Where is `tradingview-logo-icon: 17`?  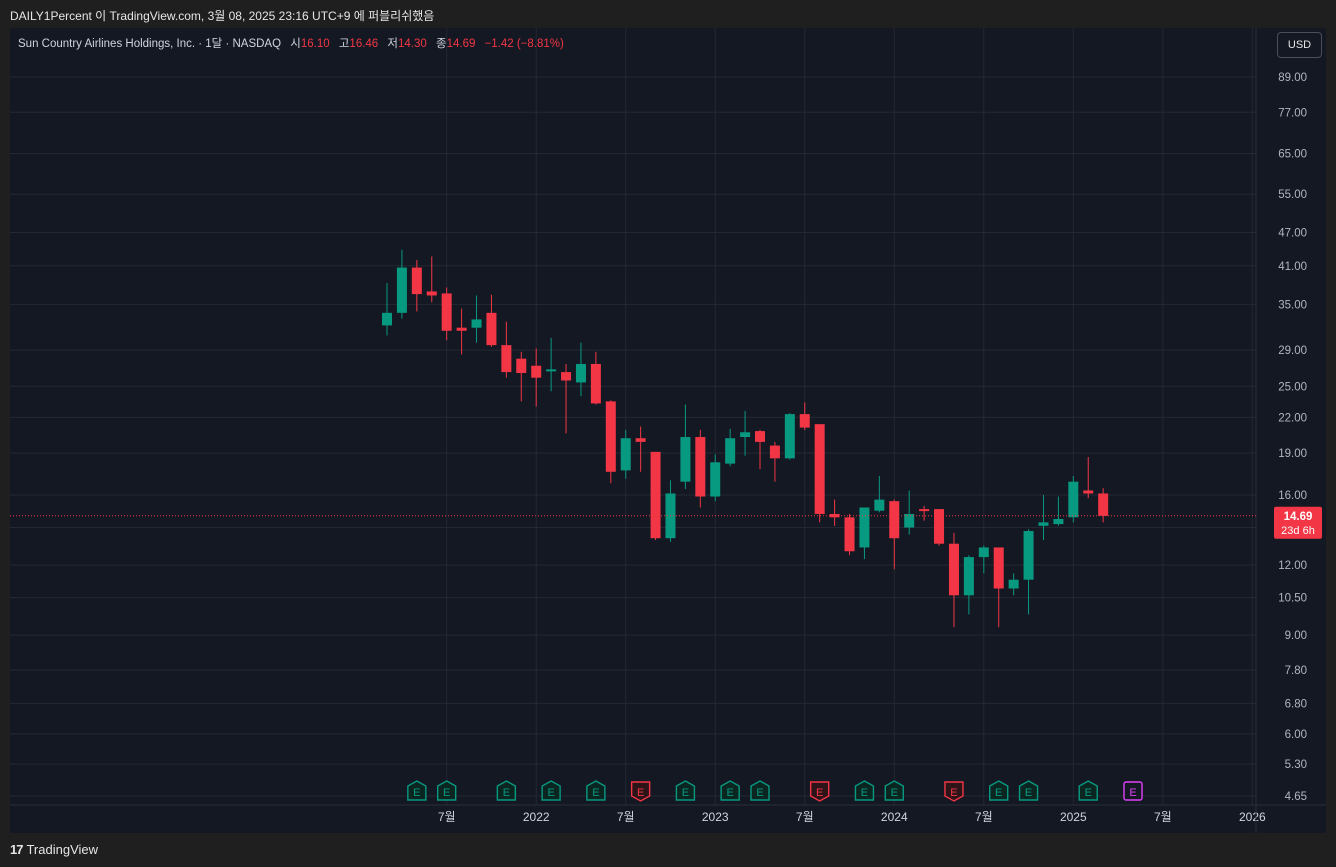
tradingview-logo-icon: 17 is located at coordinates (17, 849).